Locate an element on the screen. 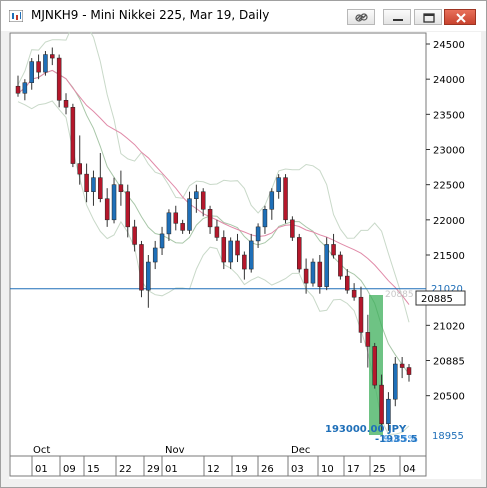 This screenshot has width=487, height=488. horizontal-line-price-label: 21020 is located at coordinates (447, 289).